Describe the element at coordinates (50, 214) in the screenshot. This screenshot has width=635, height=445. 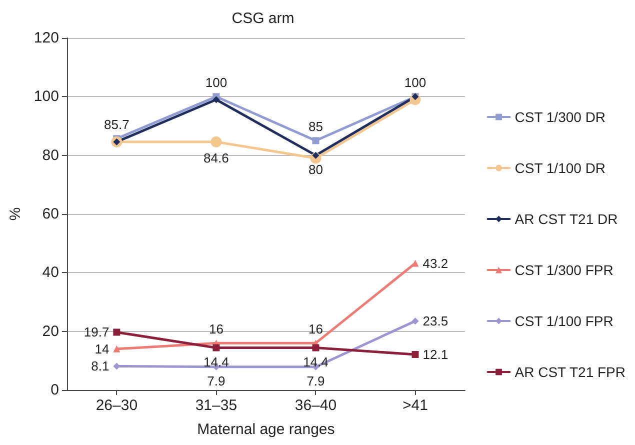
I see `y-tick-label: 60` at that location.